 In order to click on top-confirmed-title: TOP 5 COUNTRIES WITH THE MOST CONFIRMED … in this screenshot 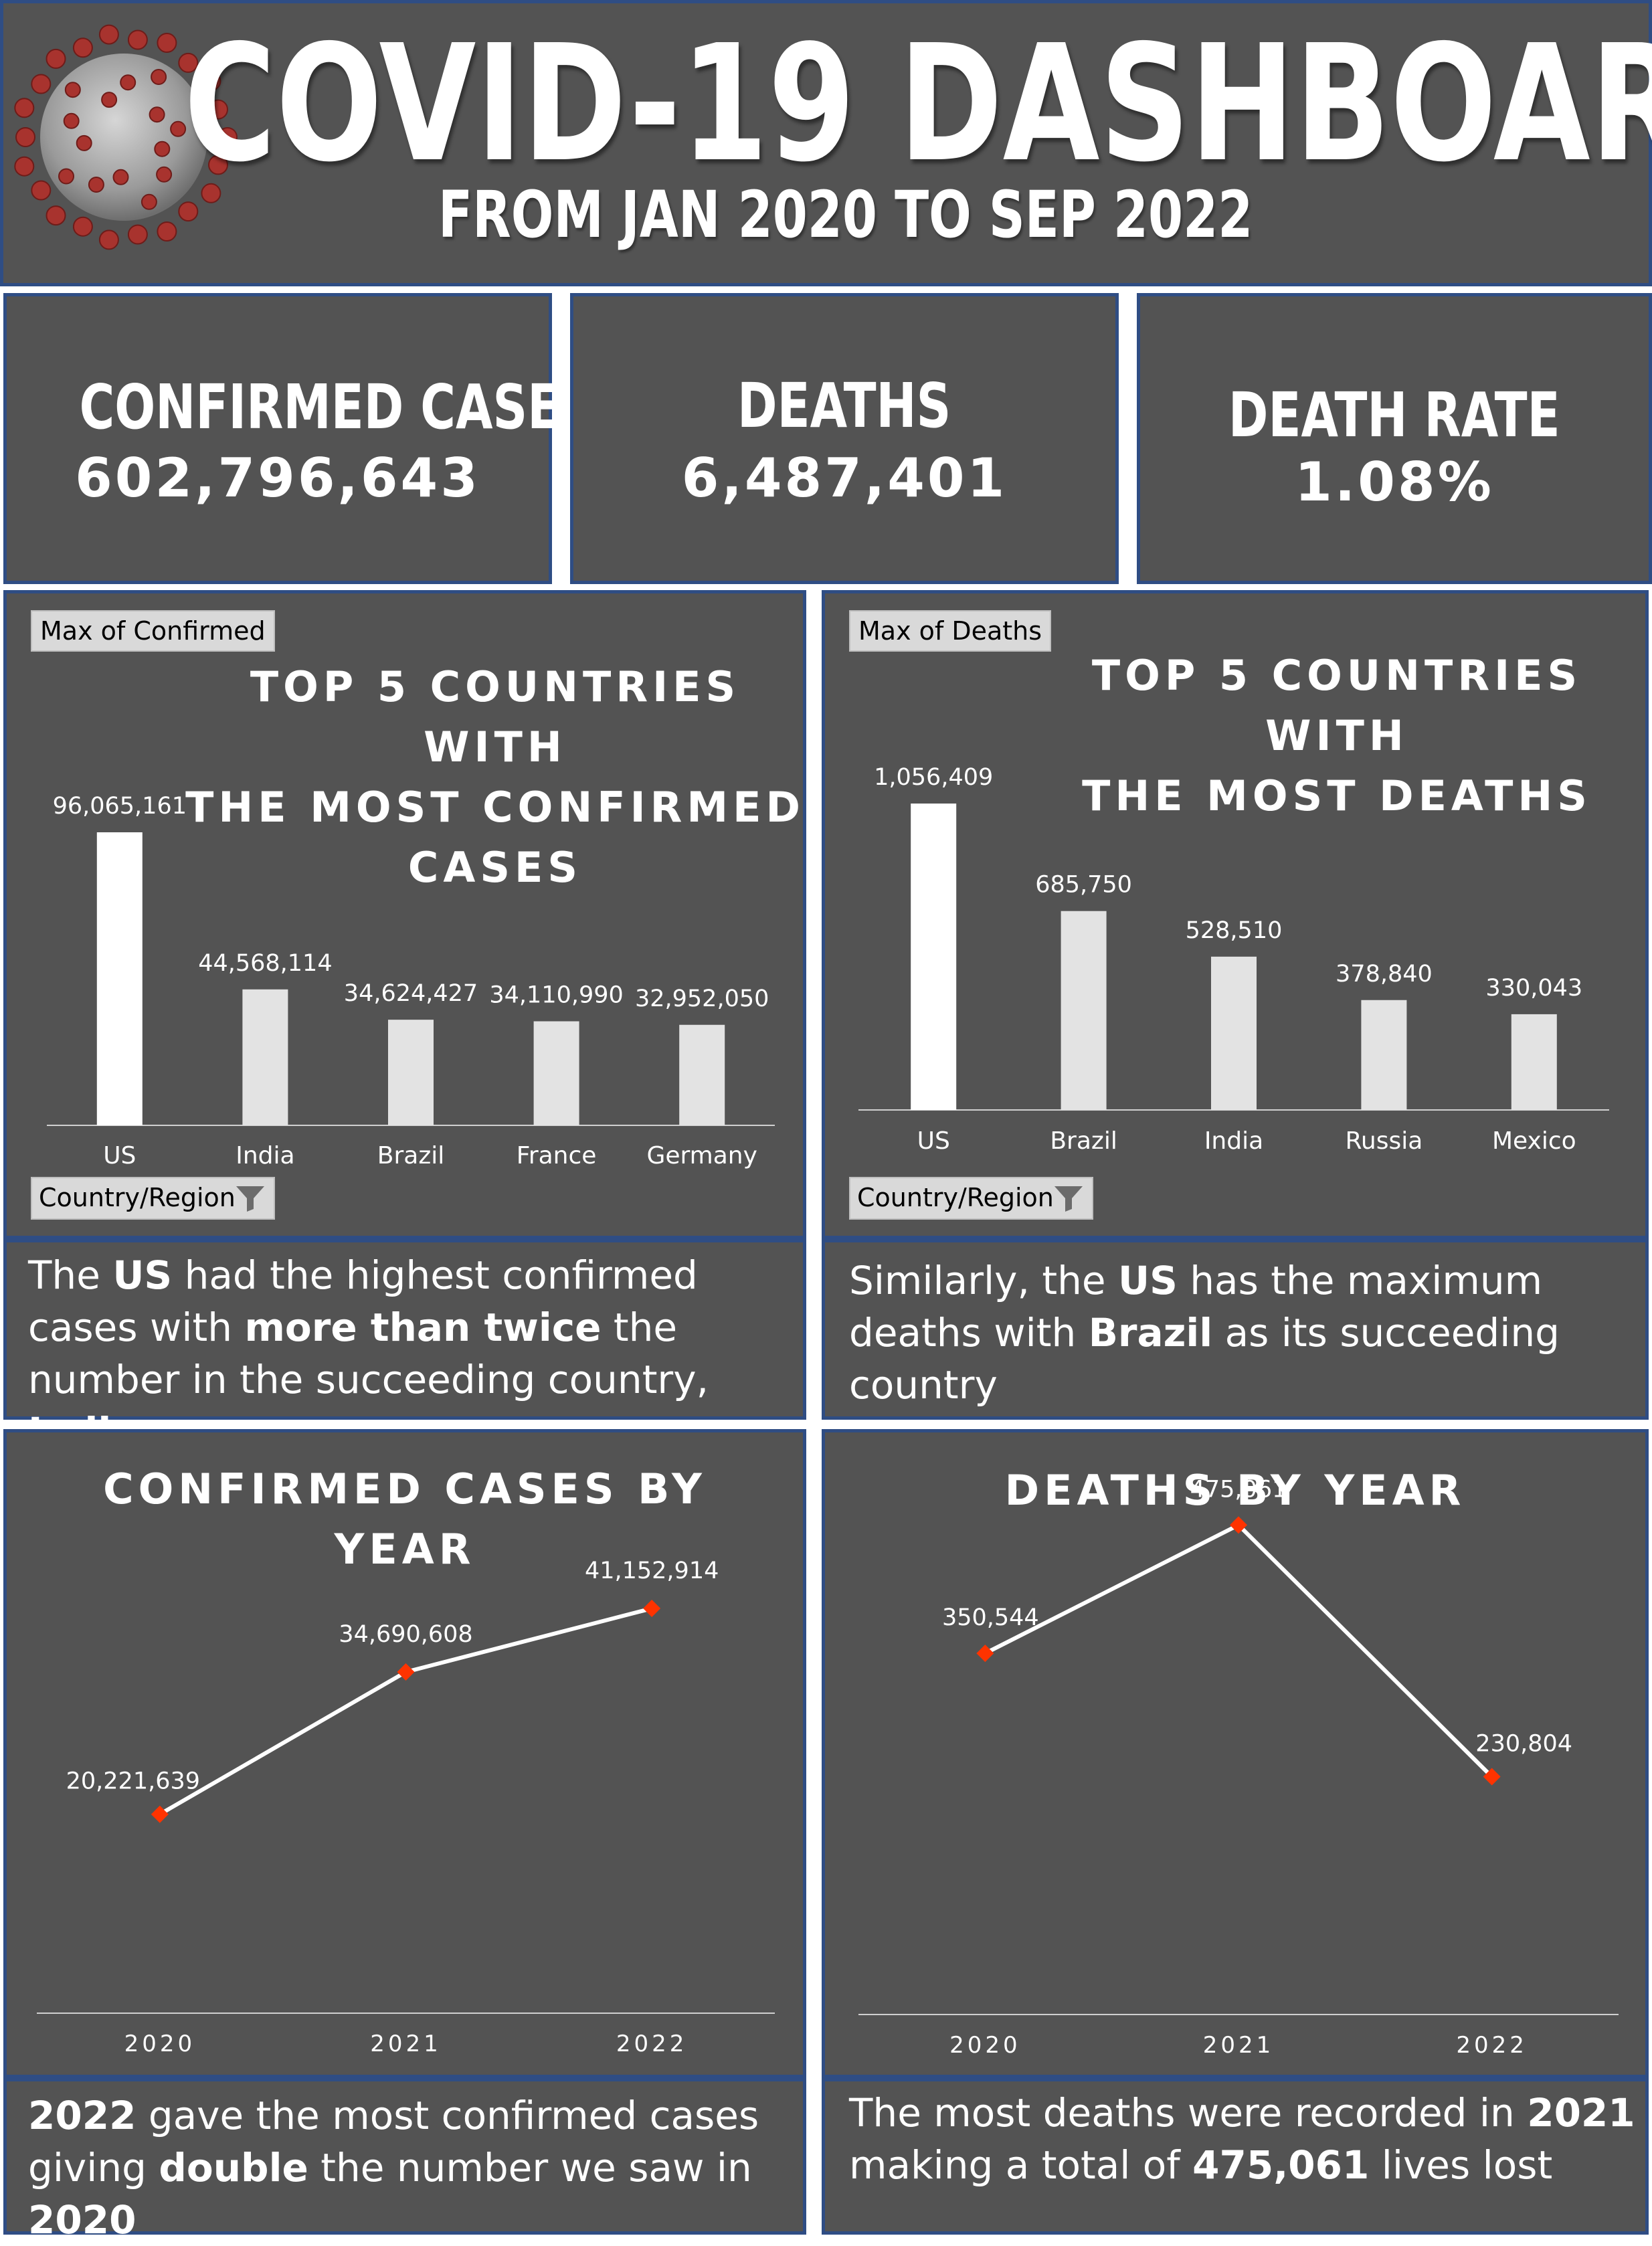, I will do `click(495, 777)`.